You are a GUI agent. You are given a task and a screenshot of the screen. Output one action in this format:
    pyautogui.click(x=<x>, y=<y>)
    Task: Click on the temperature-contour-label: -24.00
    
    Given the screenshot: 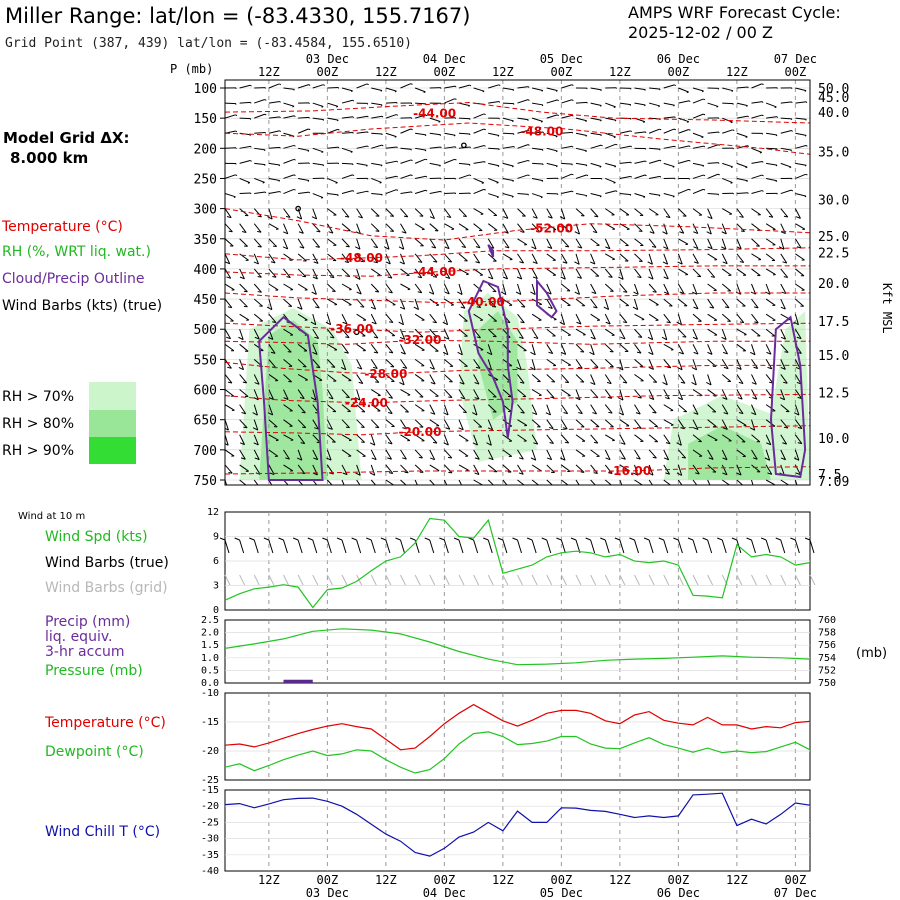 What is the action you would take?
    pyautogui.click(x=366, y=403)
    